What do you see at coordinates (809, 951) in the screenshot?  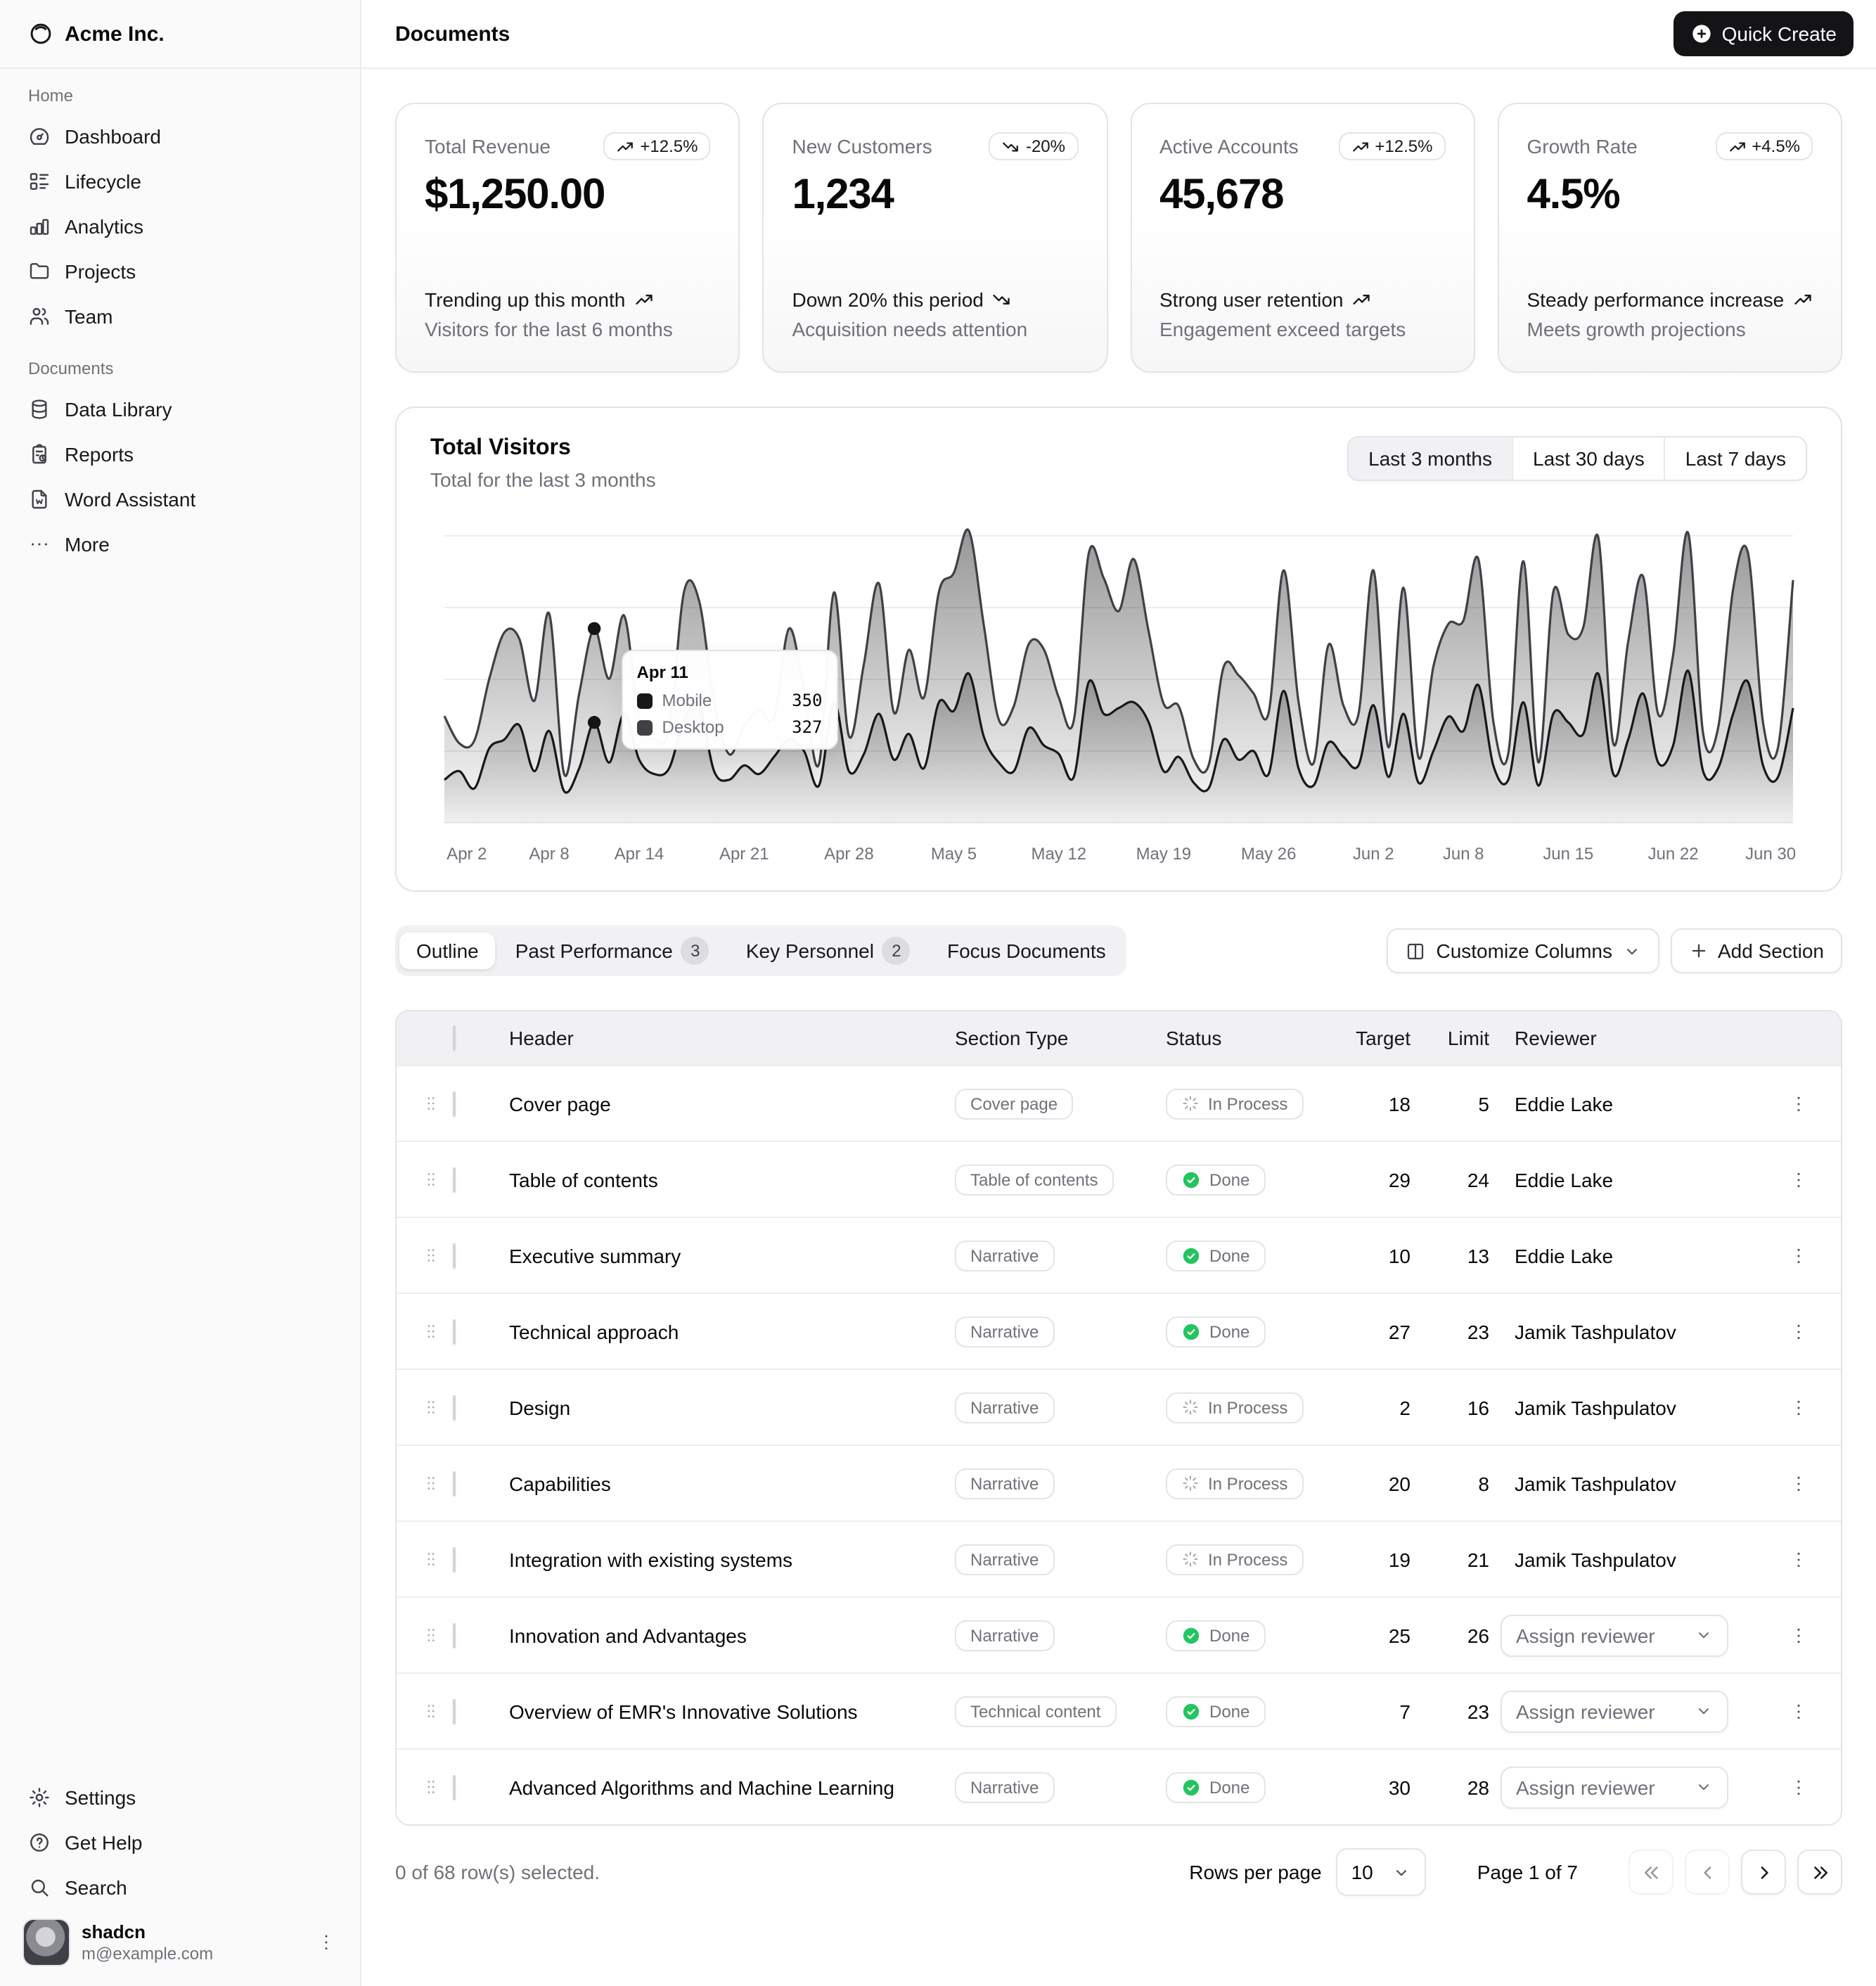 I see `tab-label: Key Personnel` at bounding box center [809, 951].